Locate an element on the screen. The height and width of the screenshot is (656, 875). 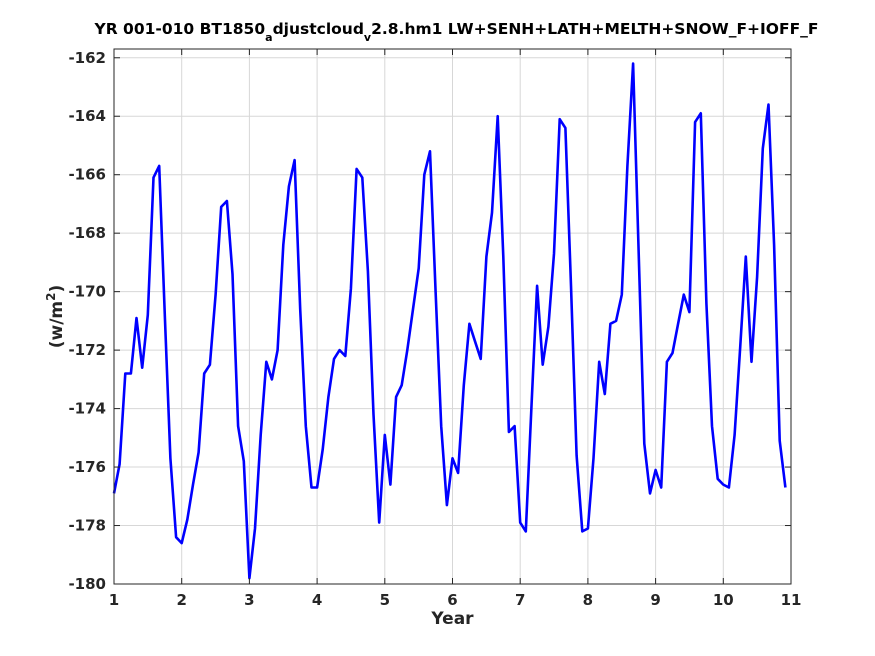
y-tick-label: -168 is located at coordinates (87, 233).